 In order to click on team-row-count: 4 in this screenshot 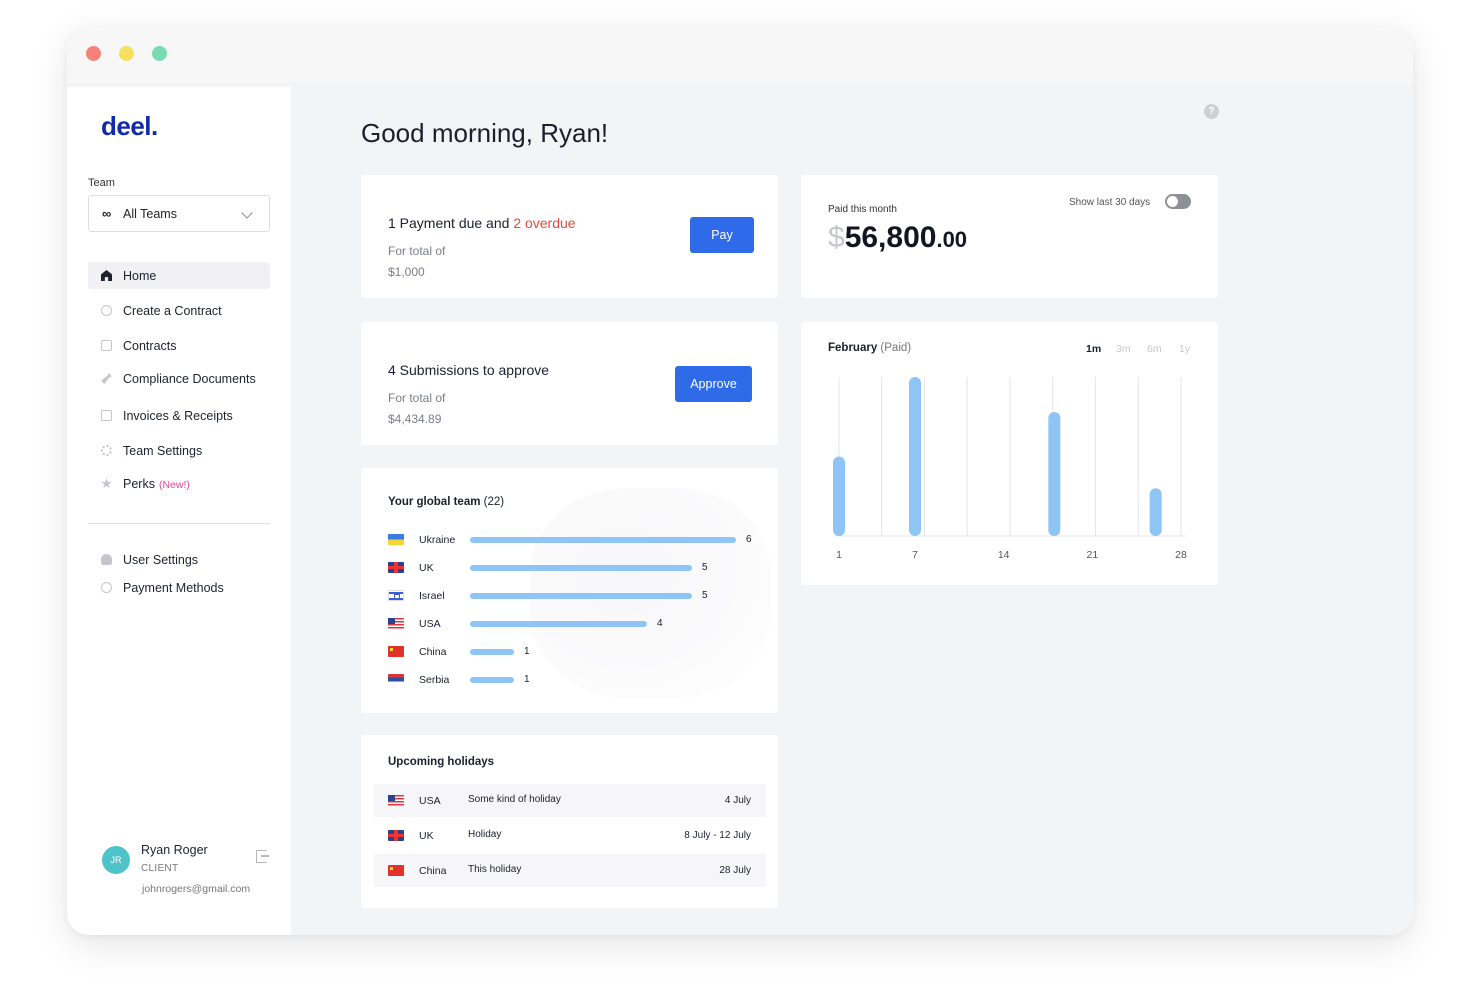, I will do `click(660, 623)`.